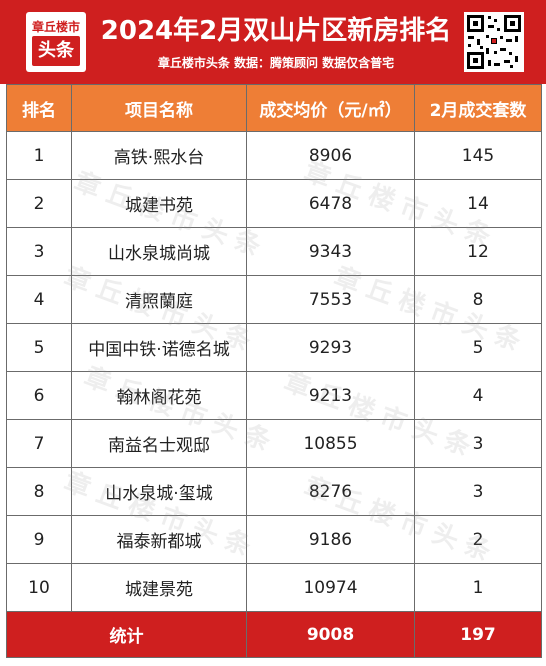 Image resolution: width=546 pixels, height=666 pixels. Describe the element at coordinates (159, 587) in the screenshot. I see `table-cell: 城建景苑` at that location.